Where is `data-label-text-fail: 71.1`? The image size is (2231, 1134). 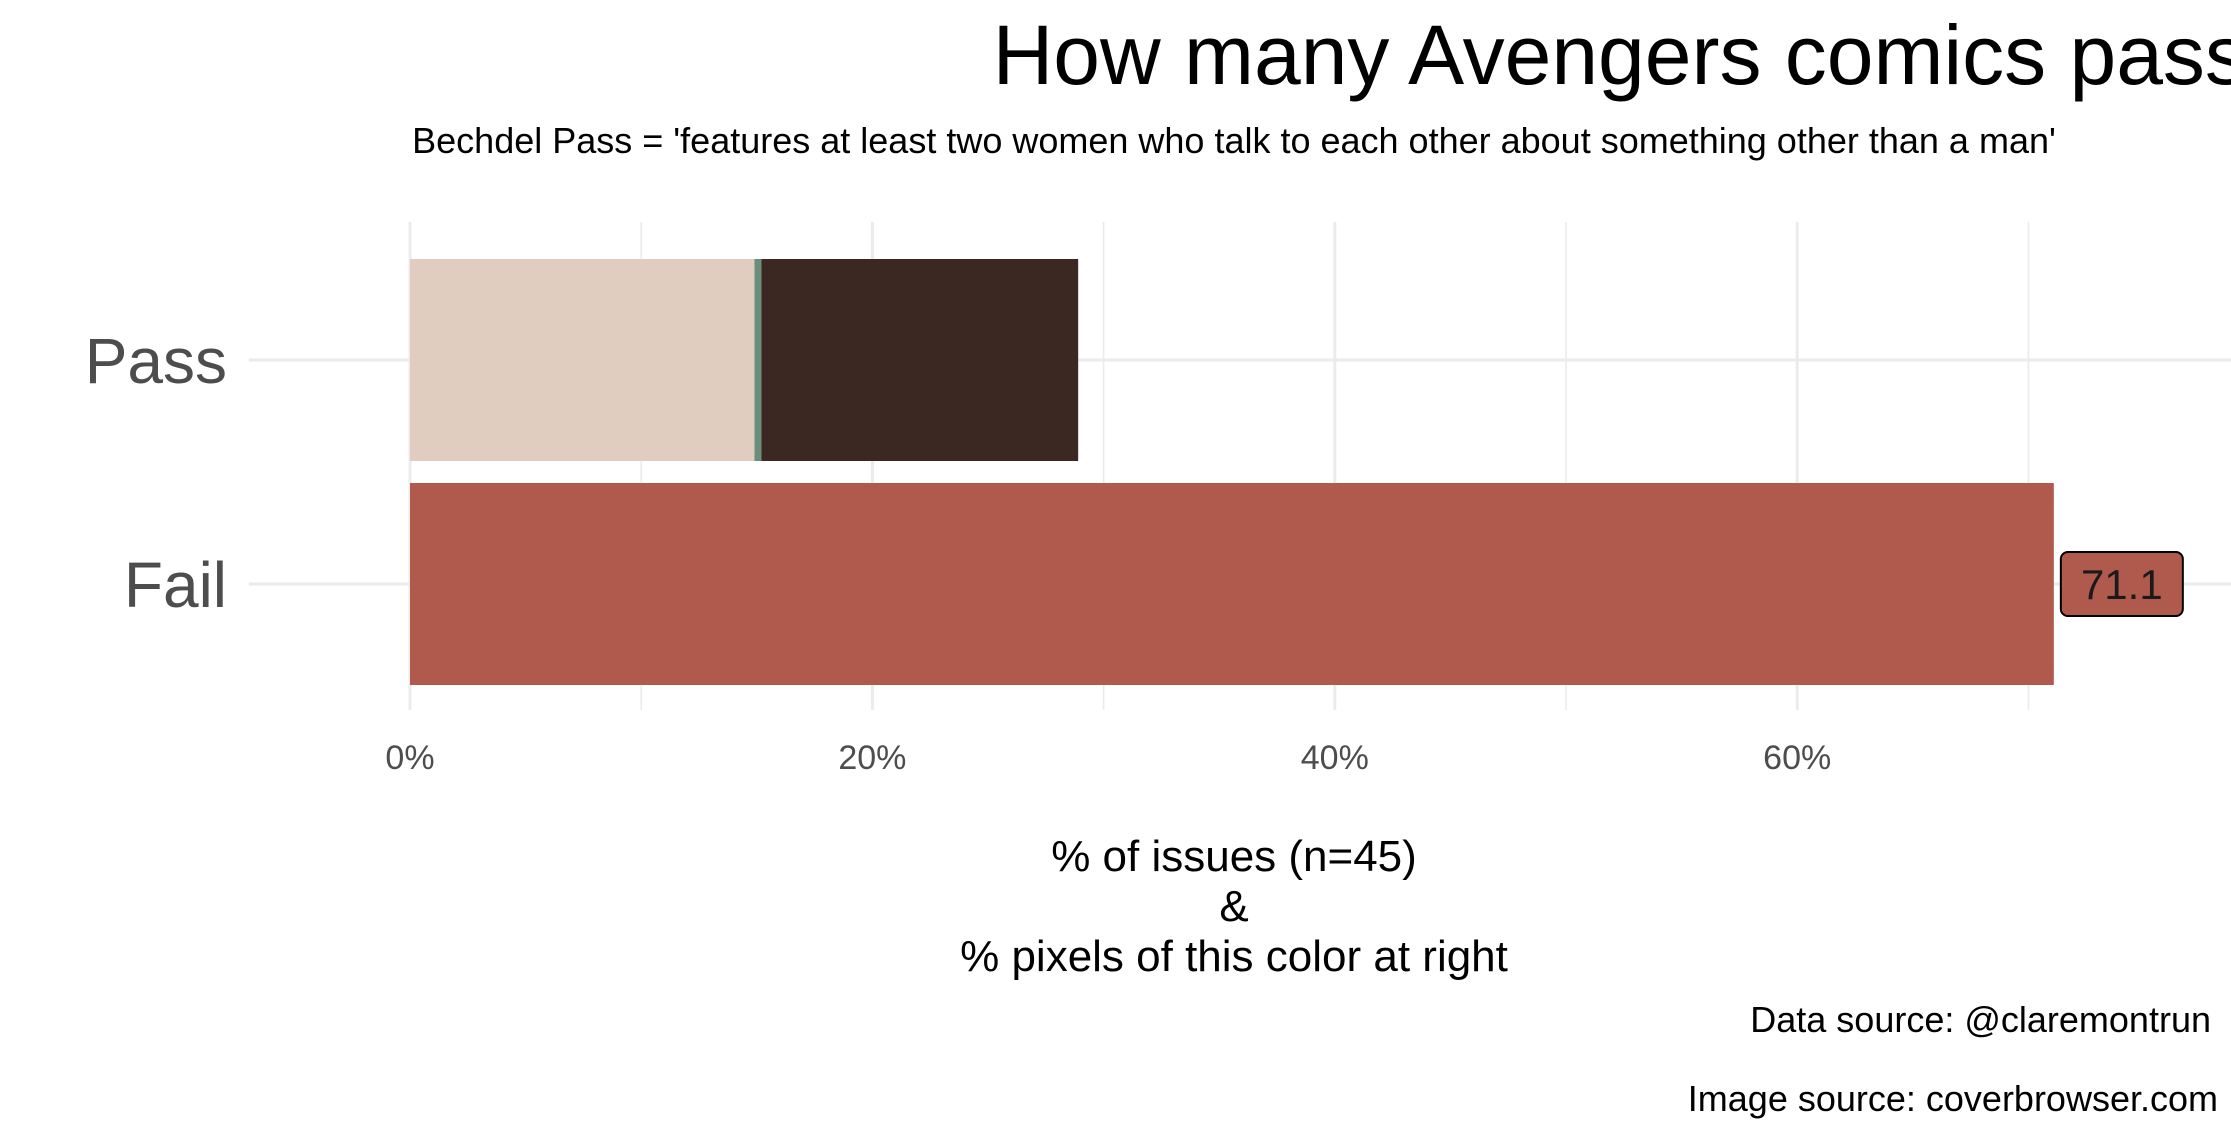 data-label-text-fail: 71.1 is located at coordinates (2122, 584).